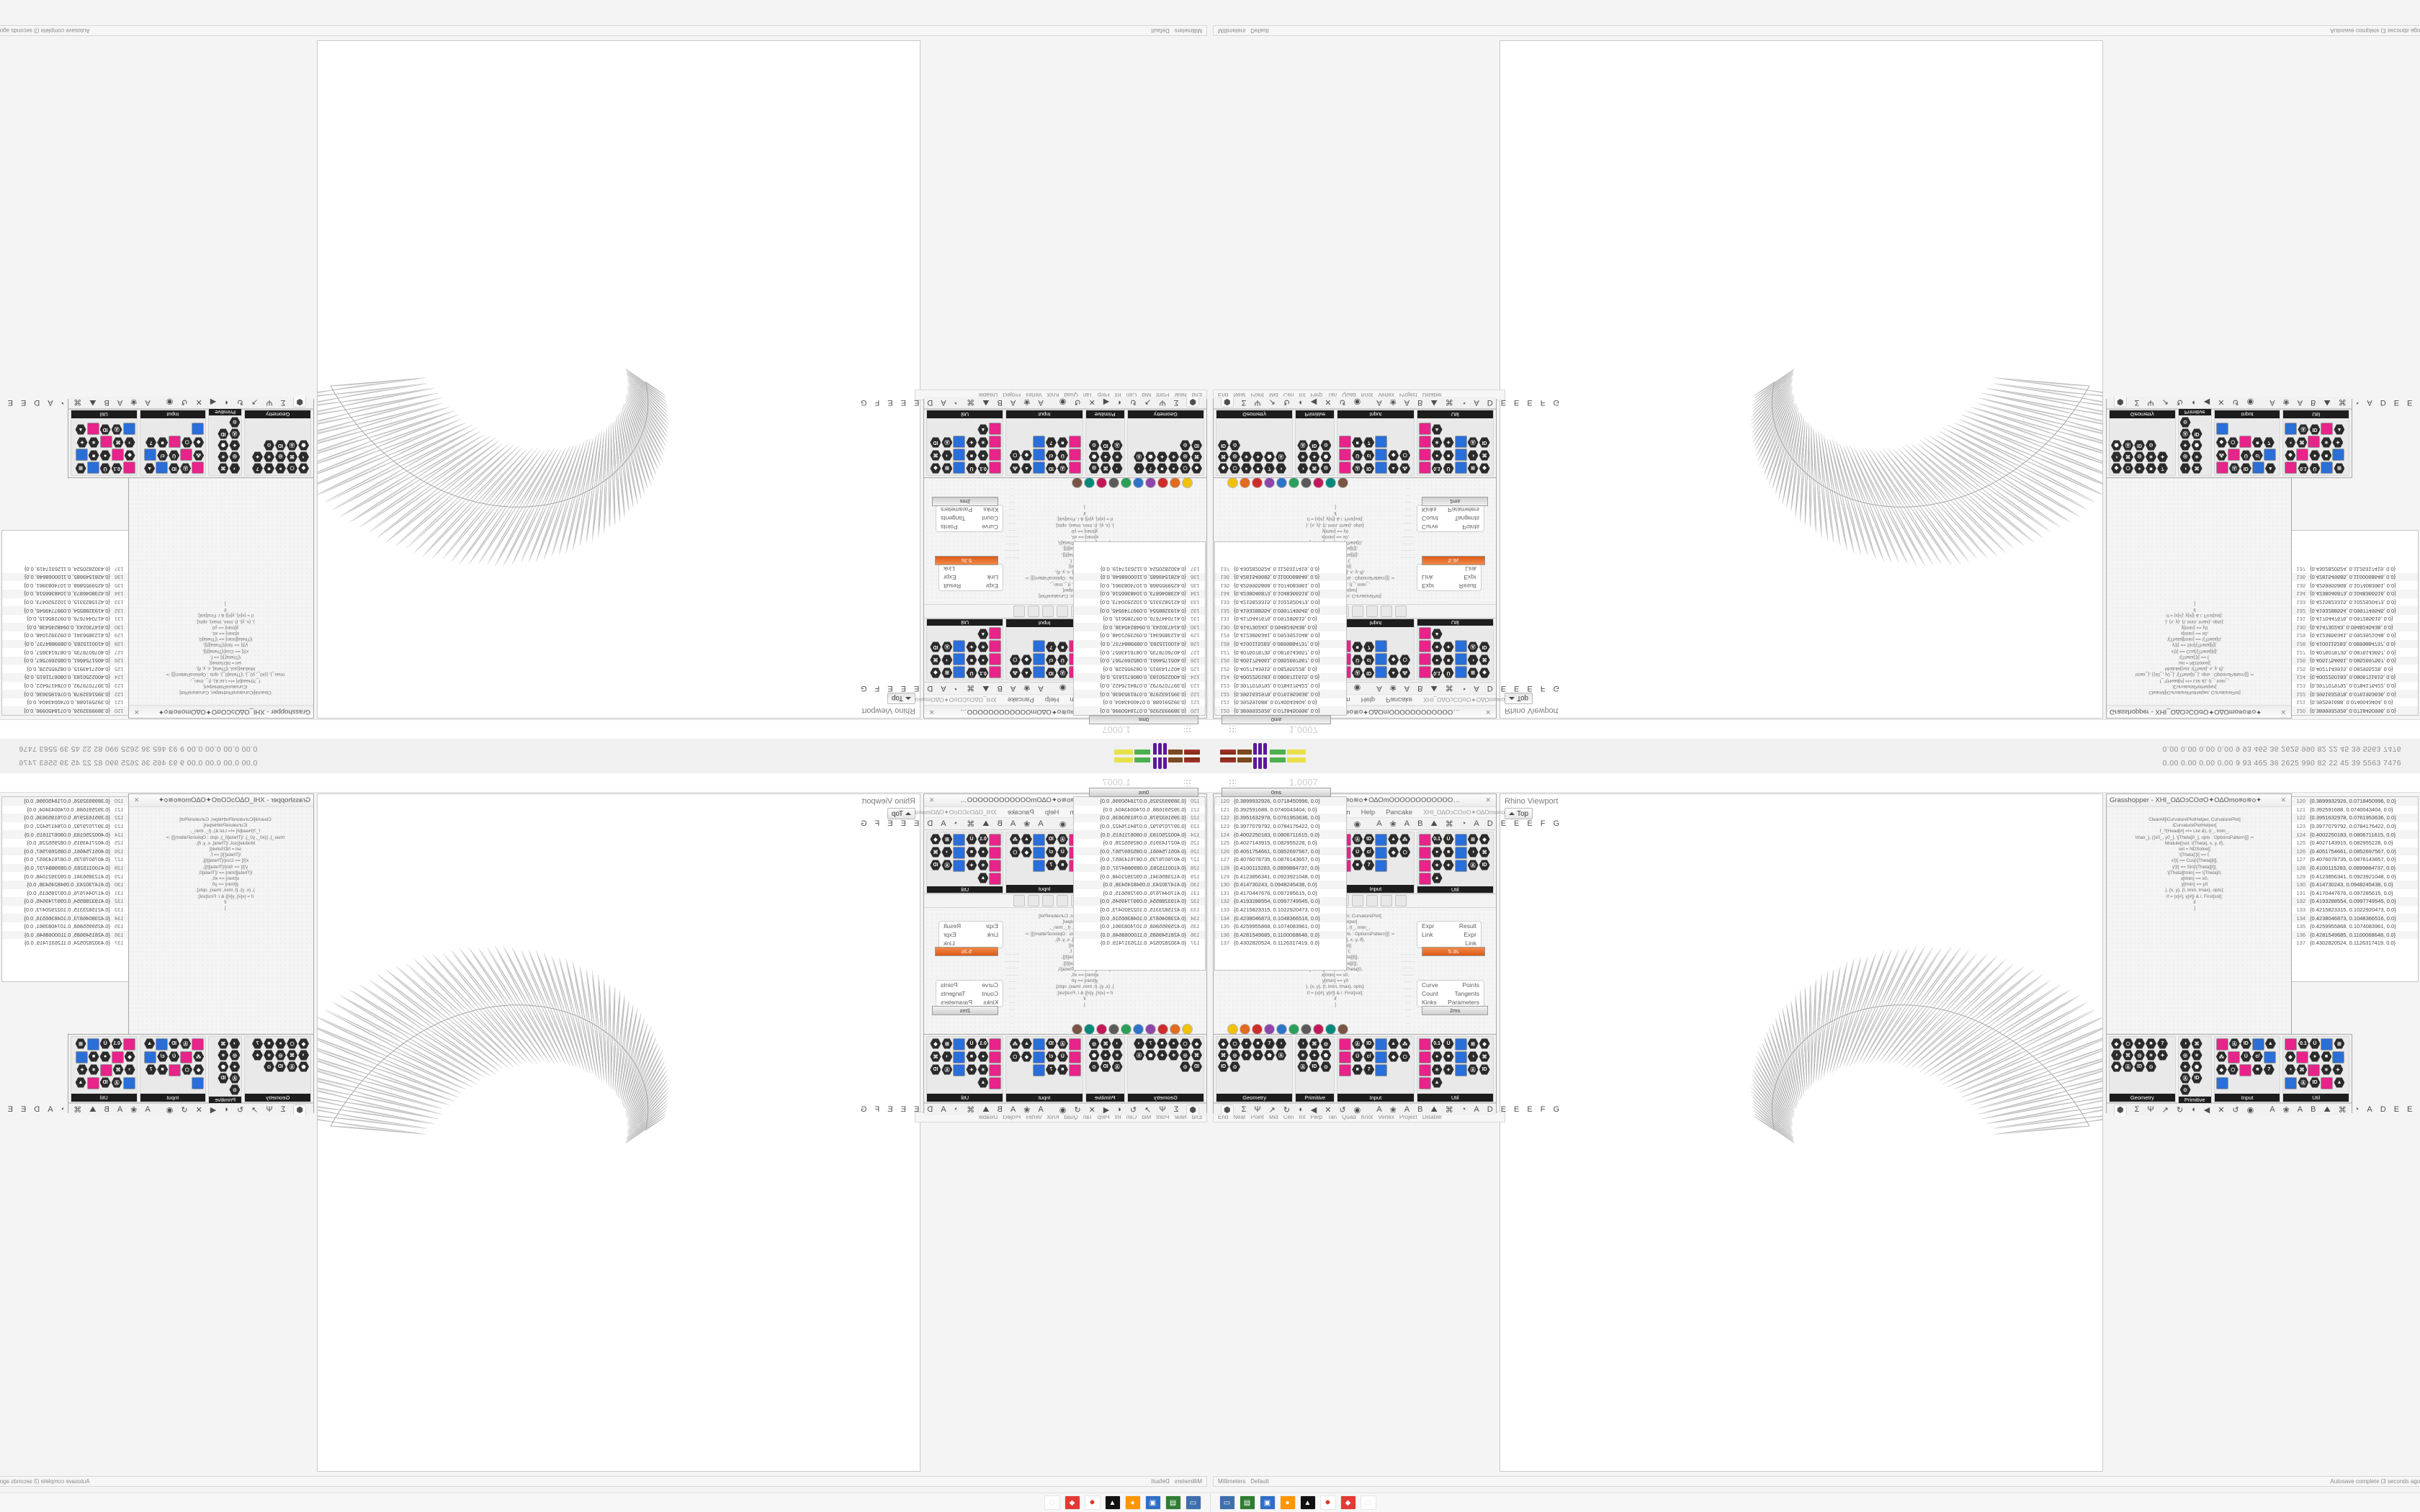  Describe the element at coordinates (1543, 823) in the screenshot. I see `gh-tab-extra: F` at that location.